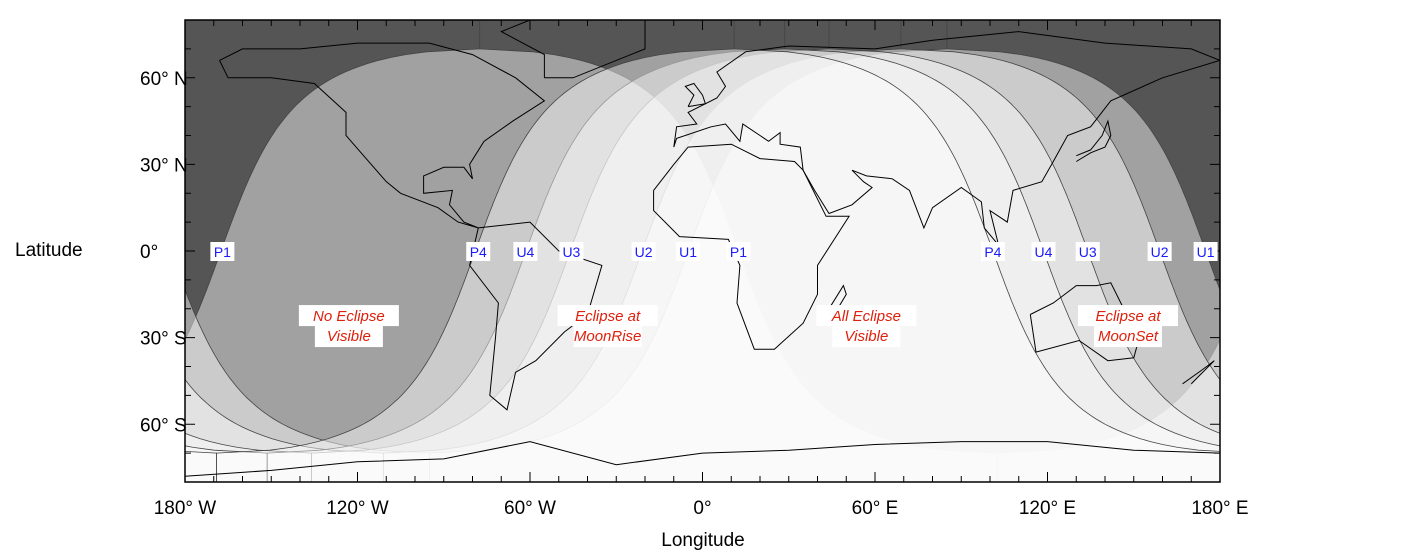 The image size is (1414, 550). What do you see at coordinates (163, 425) in the screenshot?
I see `y-tick-label: 60° S` at bounding box center [163, 425].